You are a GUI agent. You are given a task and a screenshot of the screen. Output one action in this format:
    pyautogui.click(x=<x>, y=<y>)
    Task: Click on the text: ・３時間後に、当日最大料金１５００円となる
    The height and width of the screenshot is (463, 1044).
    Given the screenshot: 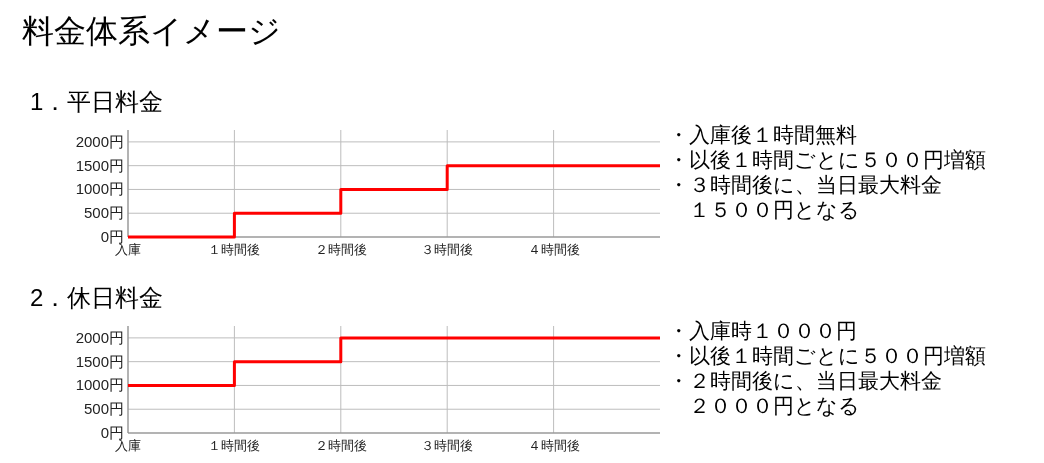 What is the action you would take?
    pyautogui.click(x=805, y=197)
    